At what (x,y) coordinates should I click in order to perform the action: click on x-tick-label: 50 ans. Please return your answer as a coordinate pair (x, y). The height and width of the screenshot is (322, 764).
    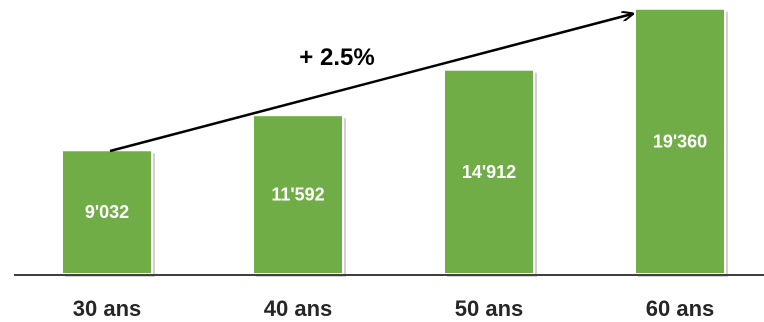
    Looking at the image, I should click on (489, 308).